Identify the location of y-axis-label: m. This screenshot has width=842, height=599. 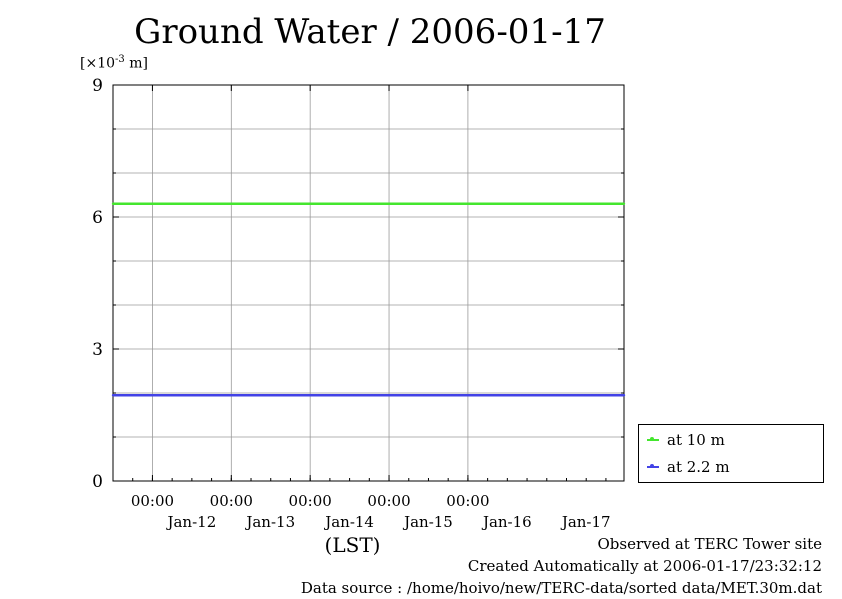
(136, 63).